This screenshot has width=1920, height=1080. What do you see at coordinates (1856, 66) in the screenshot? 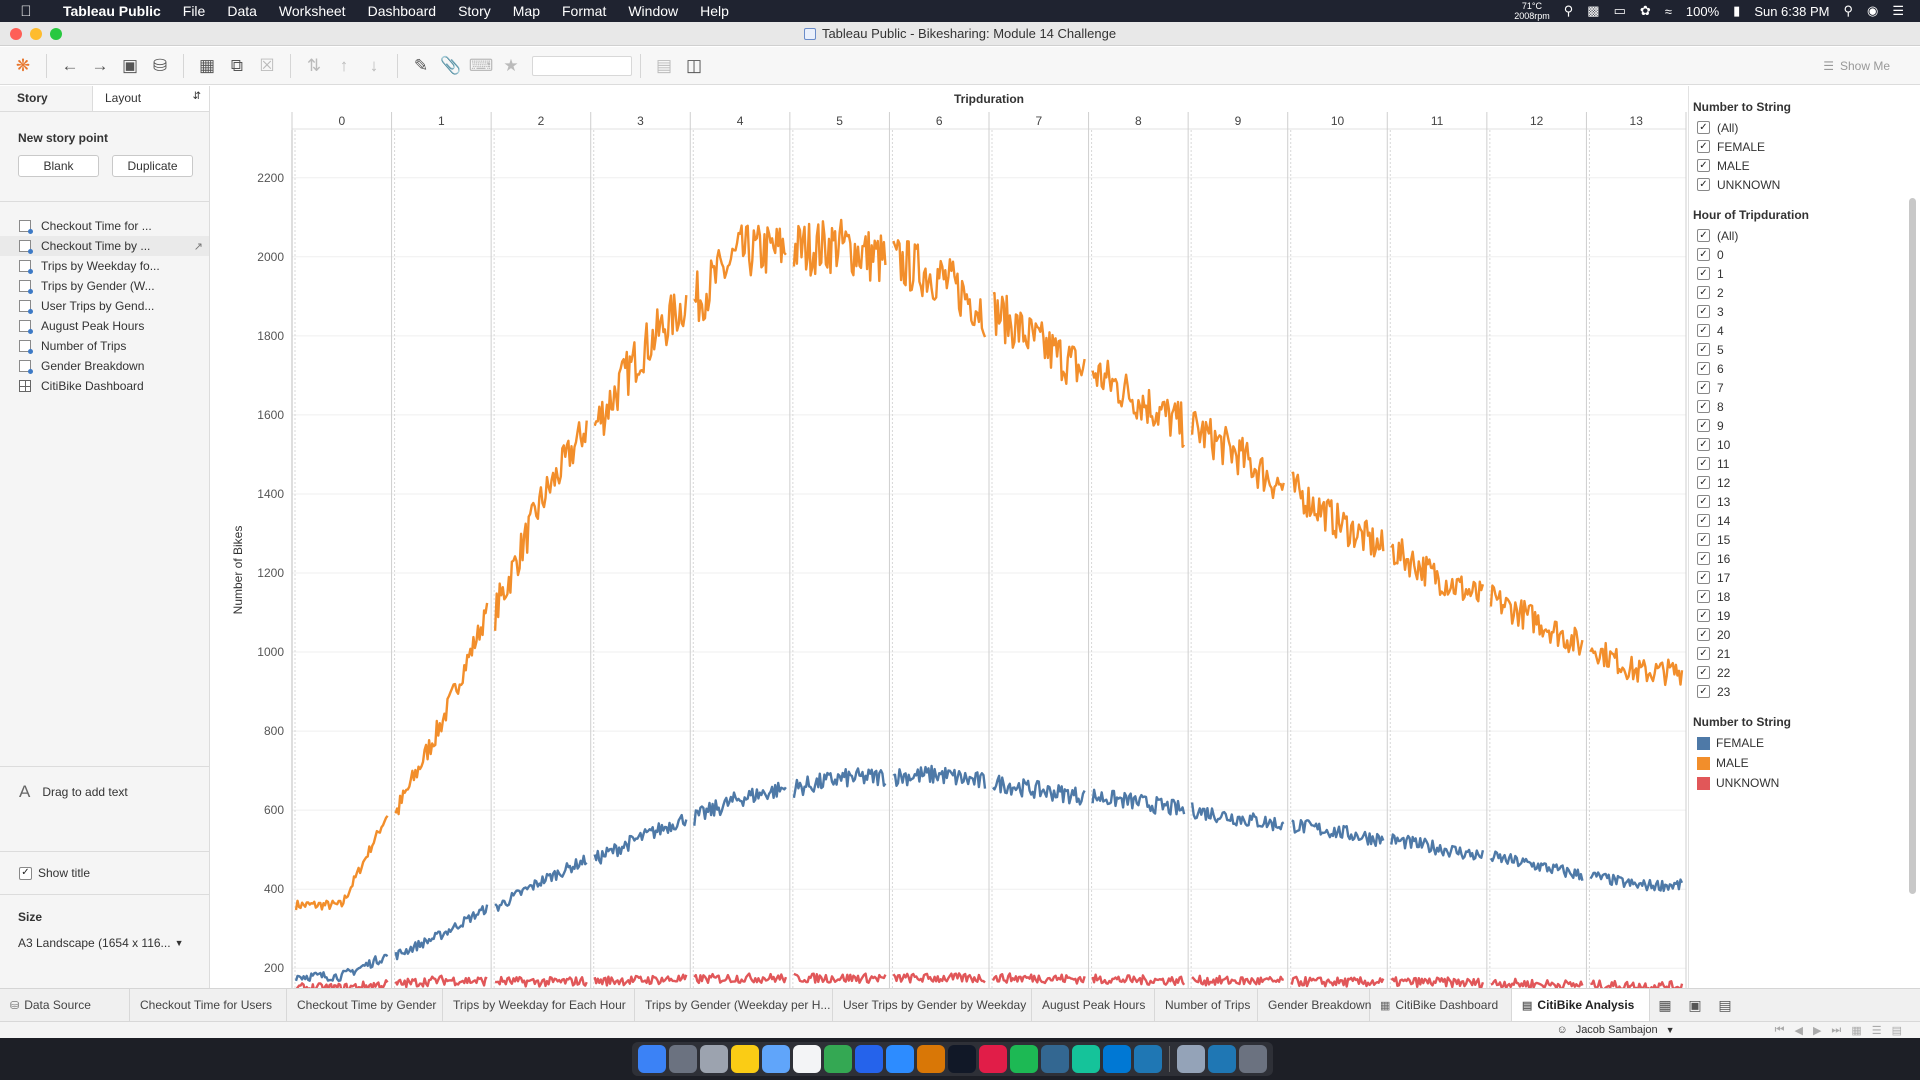
I see `show-me-button: ☰ Show Me` at bounding box center [1856, 66].